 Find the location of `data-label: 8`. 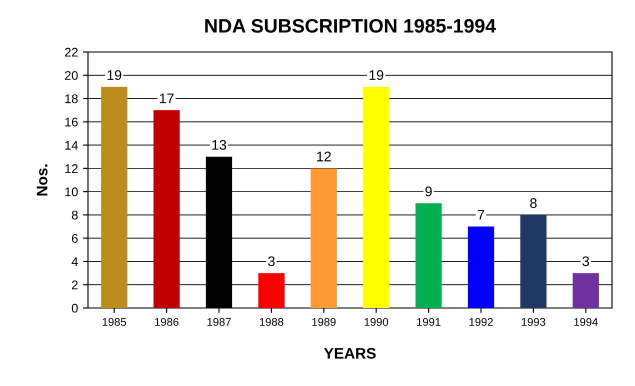

data-label: 8 is located at coordinates (533, 203).